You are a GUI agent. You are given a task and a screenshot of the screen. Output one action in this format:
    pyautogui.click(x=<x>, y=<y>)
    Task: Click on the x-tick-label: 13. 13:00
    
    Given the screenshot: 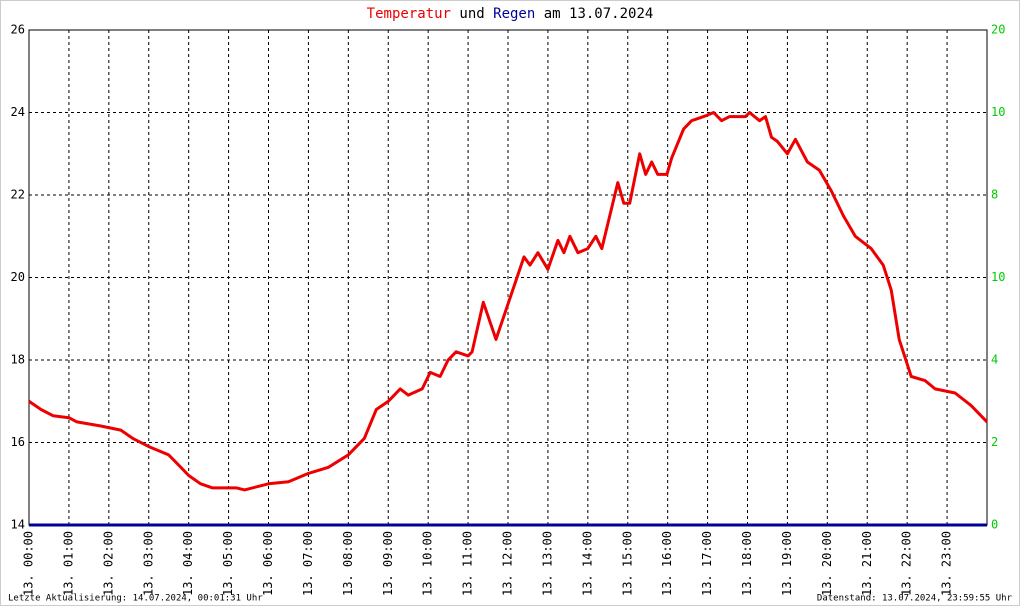 What is the action you would take?
    pyautogui.click(x=547, y=563)
    